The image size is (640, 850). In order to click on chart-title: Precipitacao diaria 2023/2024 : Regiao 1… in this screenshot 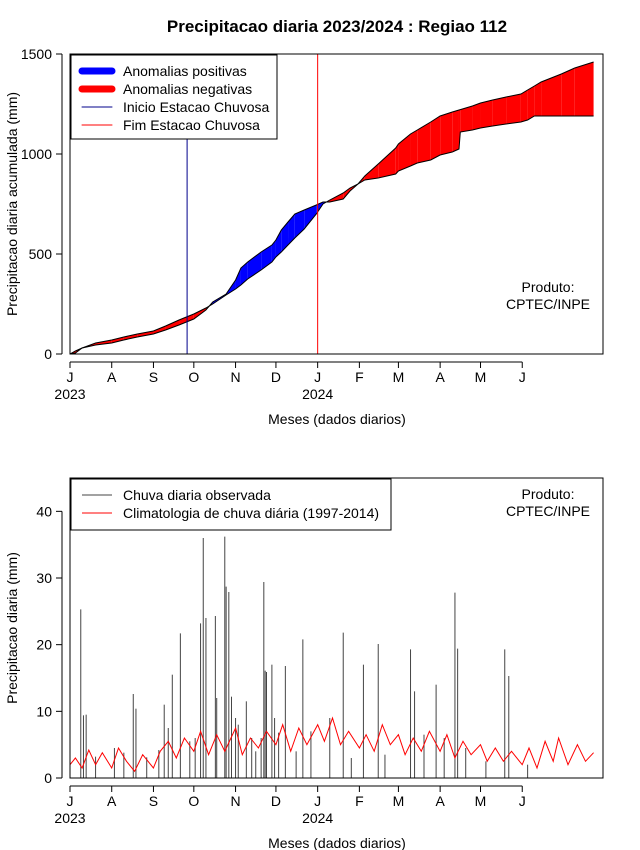, I will do `click(337, 26)`.